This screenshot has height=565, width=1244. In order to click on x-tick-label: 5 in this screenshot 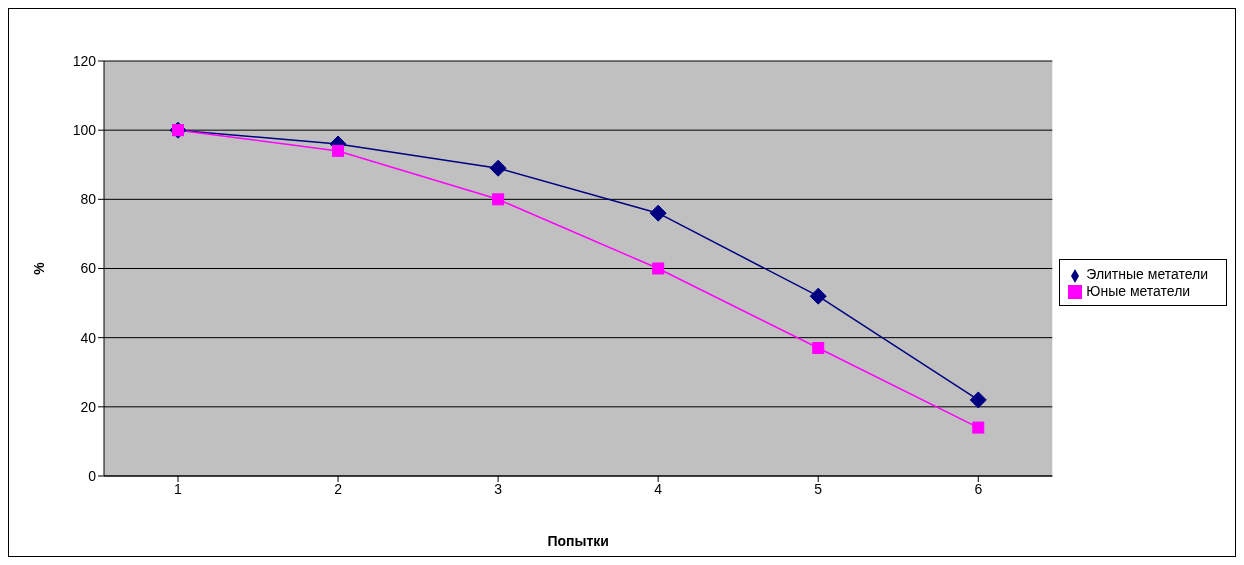, I will do `click(818, 488)`.